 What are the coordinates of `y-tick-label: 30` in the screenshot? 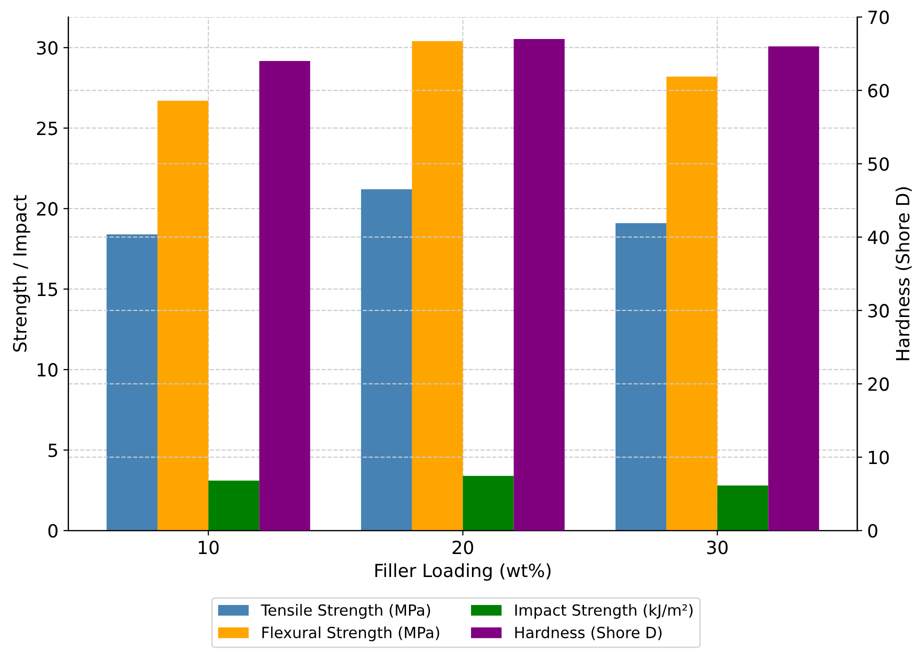 It's located at (47, 48).